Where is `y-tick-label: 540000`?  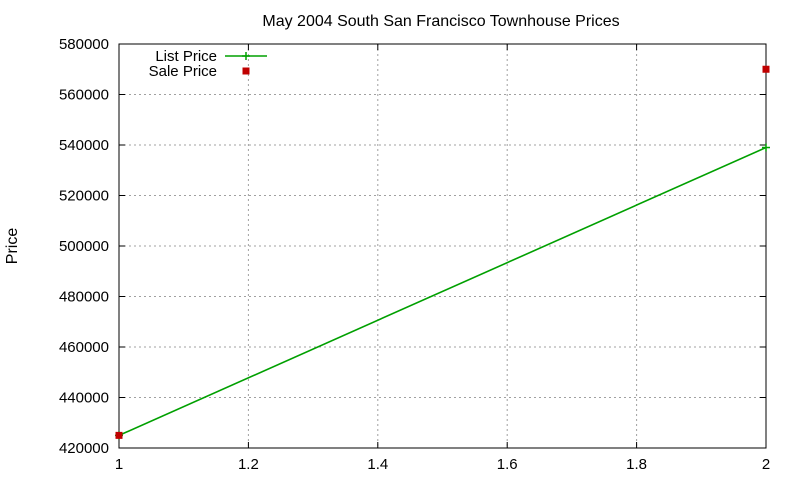 y-tick-label: 540000 is located at coordinates (84, 145).